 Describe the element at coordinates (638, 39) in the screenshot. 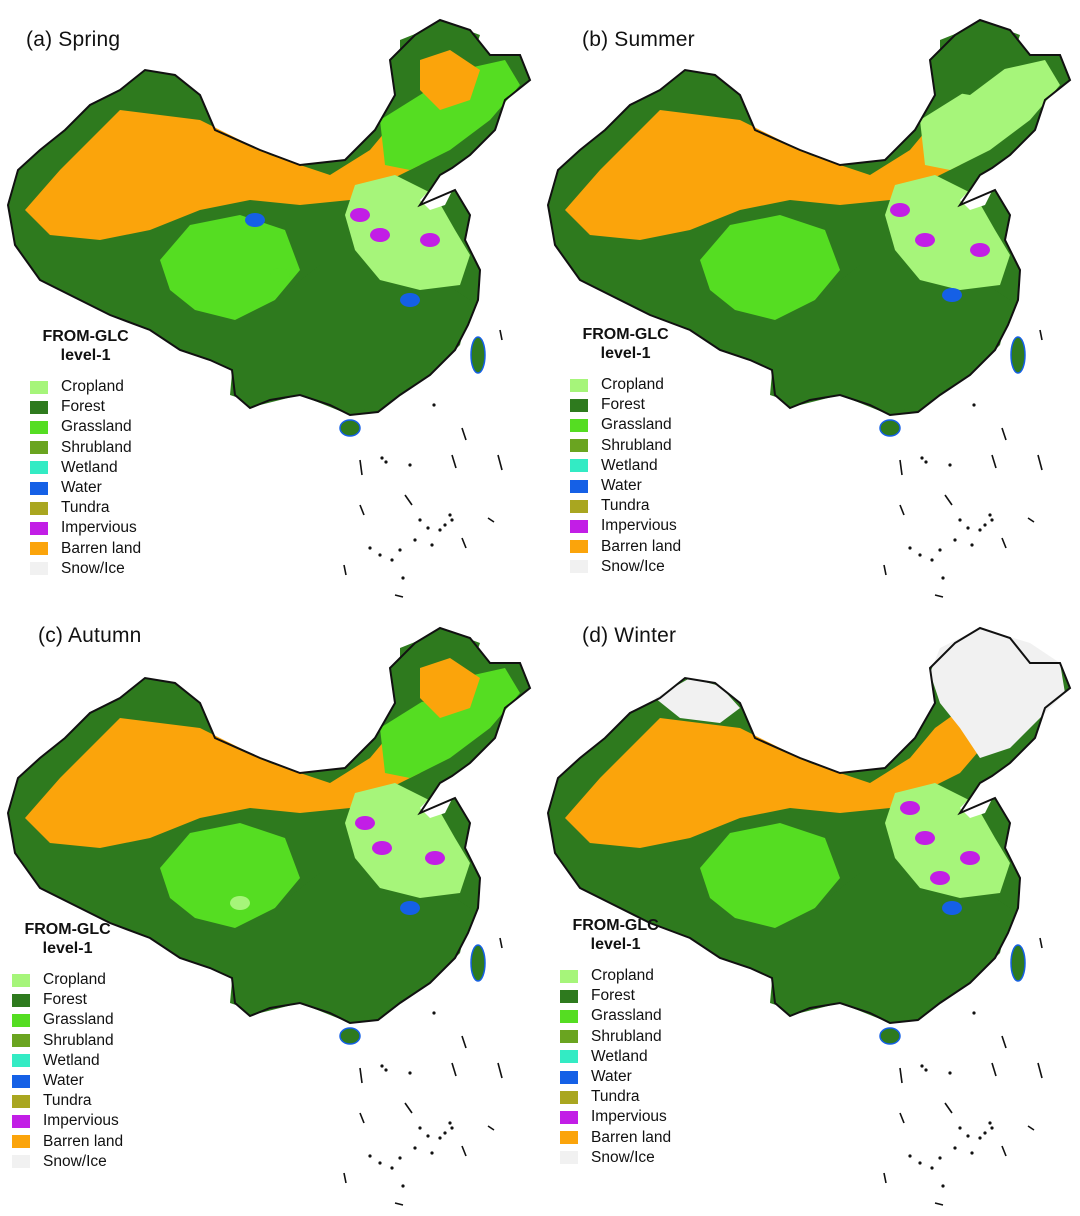

I see `panel-title: (b) Summer` at that location.